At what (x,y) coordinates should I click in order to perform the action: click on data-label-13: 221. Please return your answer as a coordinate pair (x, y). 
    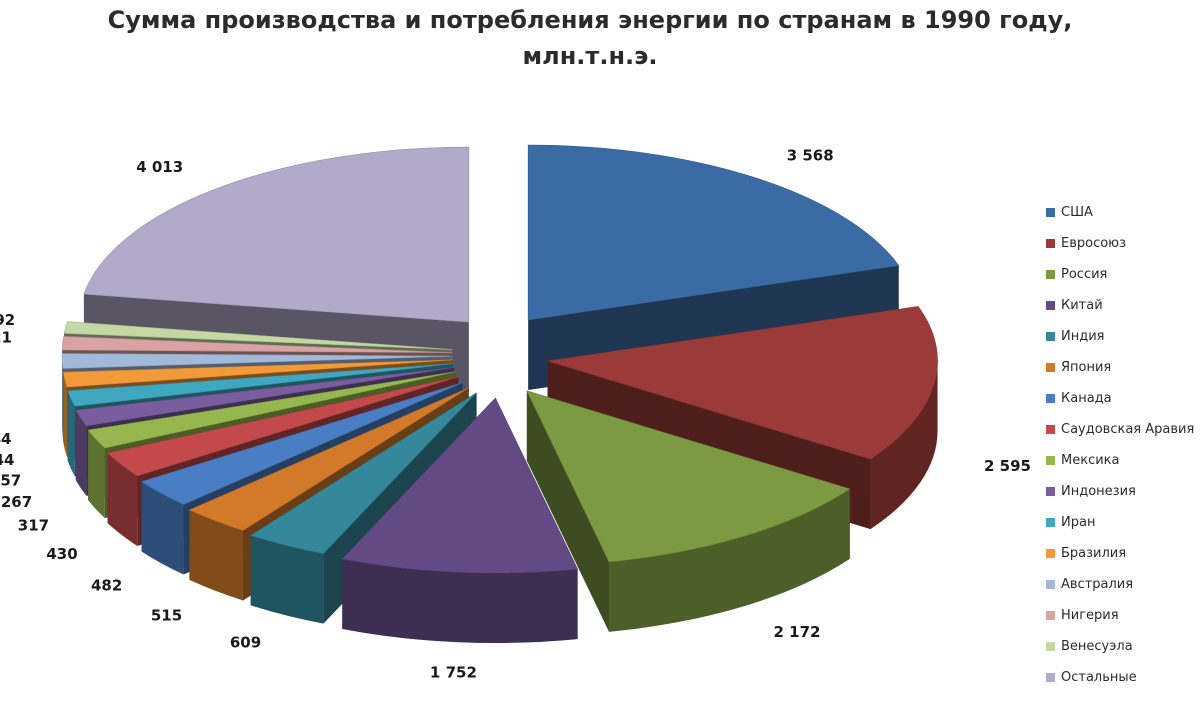
    Looking at the image, I should click on (6, 338).